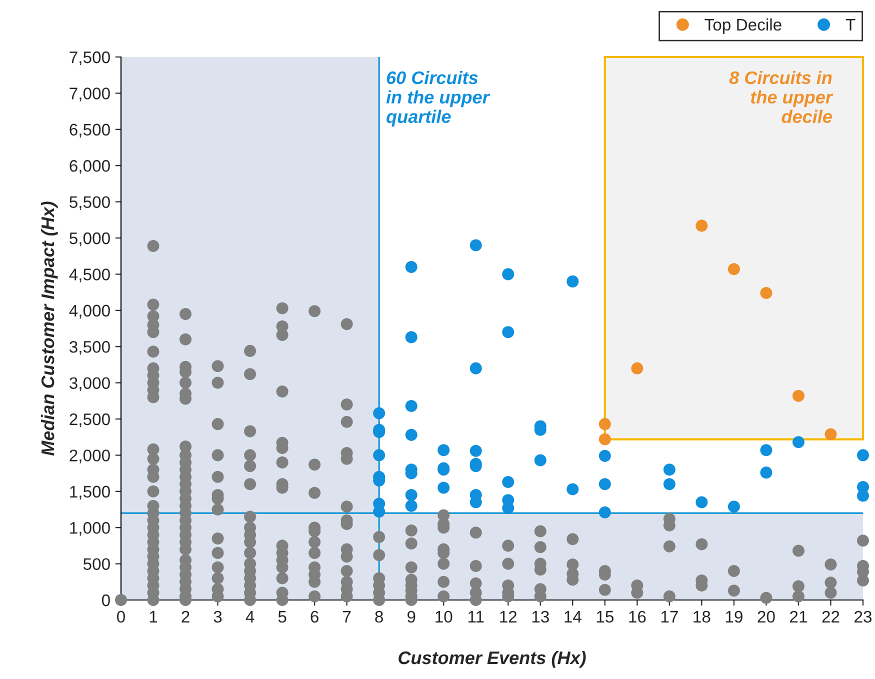 The image size is (875, 679). What do you see at coordinates (492, 659) in the screenshot?
I see `x-axis-title: Customer Events (Hx)` at bounding box center [492, 659].